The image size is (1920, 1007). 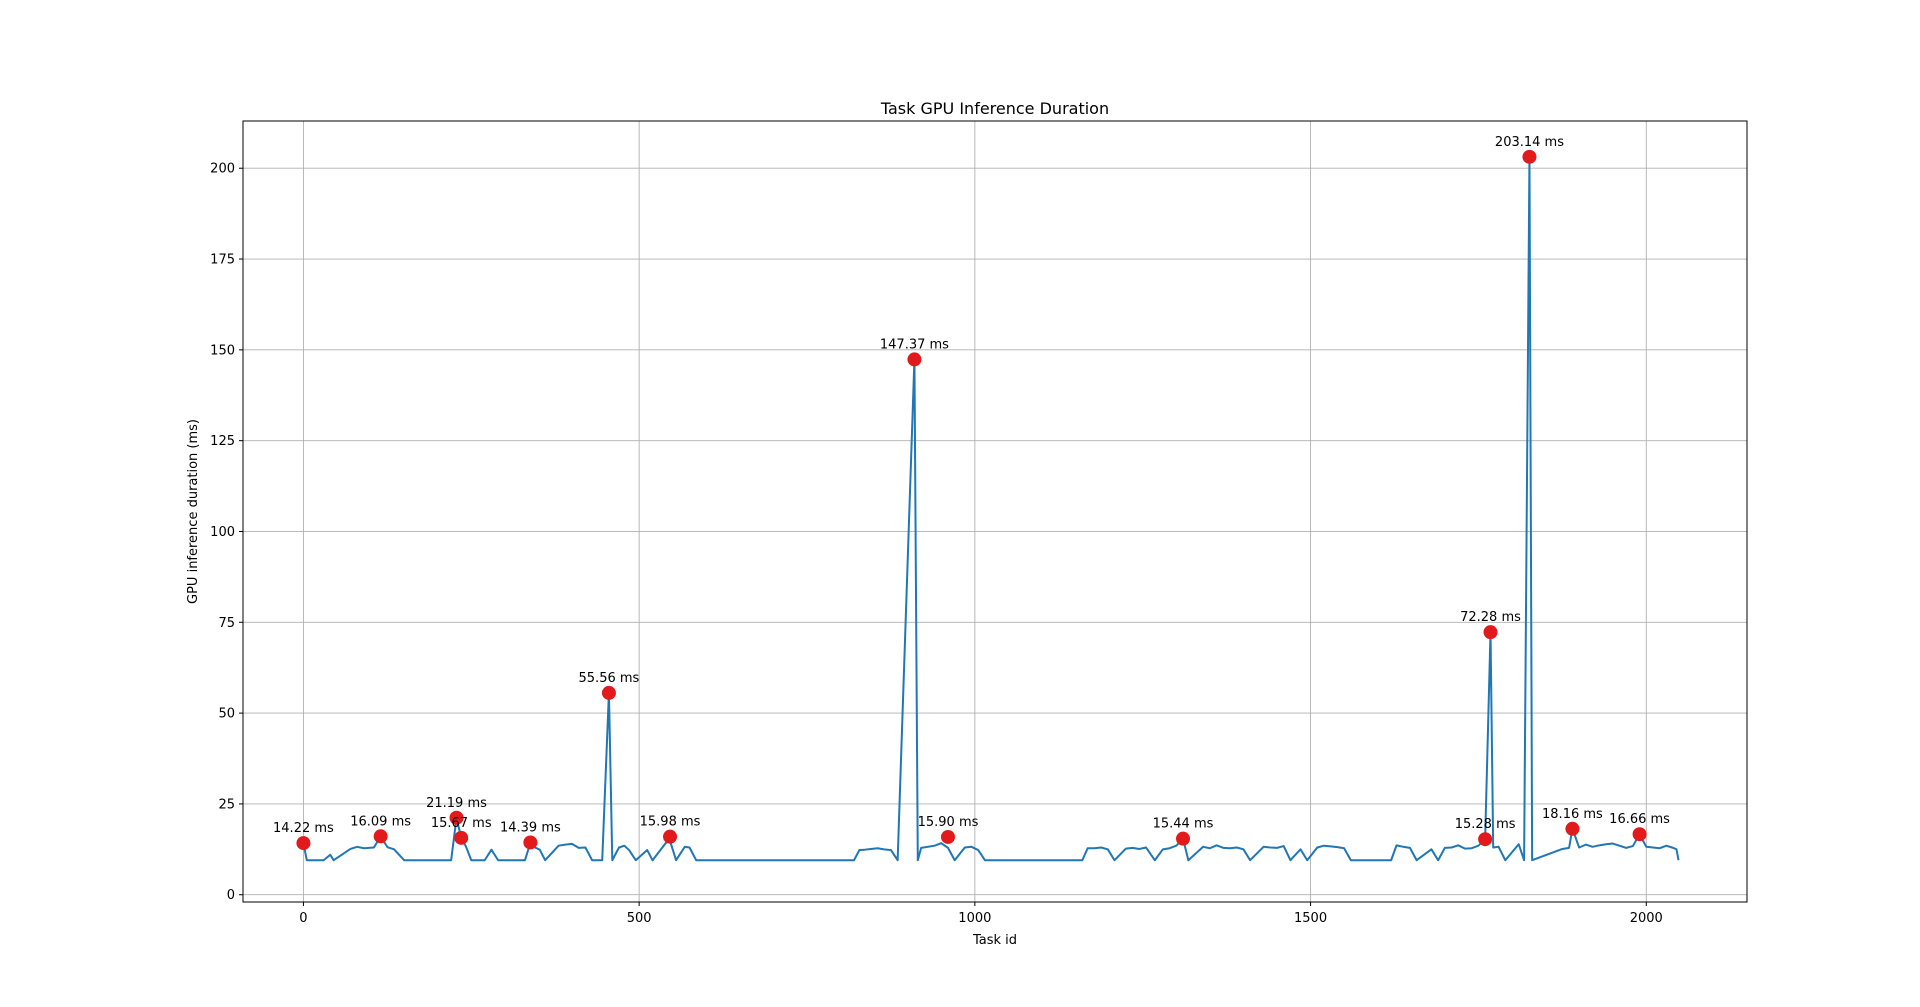 What do you see at coordinates (231, 895) in the screenshot?
I see `y-tick-label: 0` at bounding box center [231, 895].